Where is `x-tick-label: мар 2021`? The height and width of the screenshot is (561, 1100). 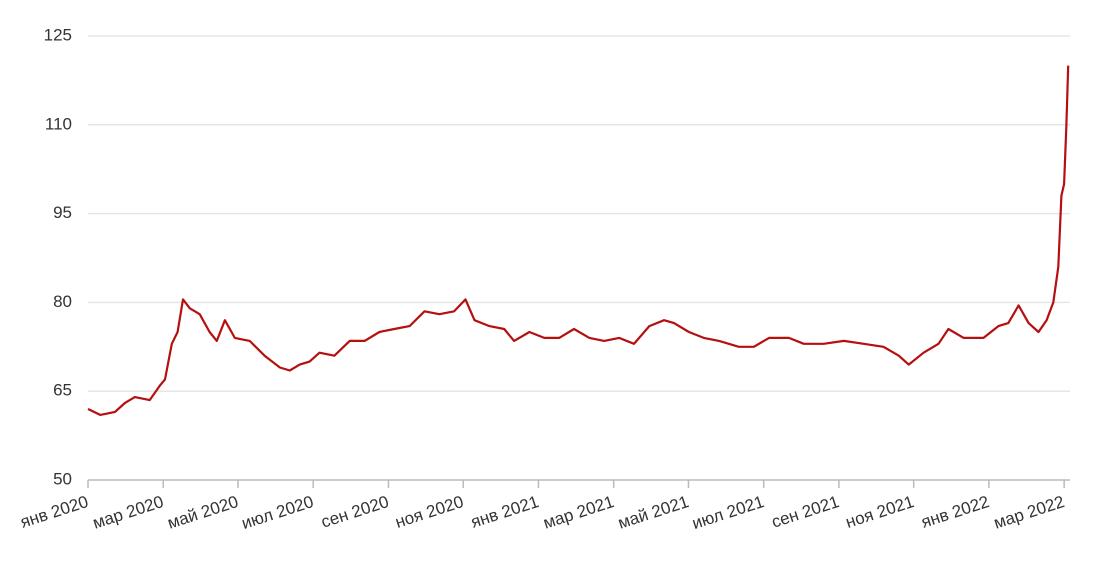
x-tick-label: мар 2021 is located at coordinates (578, 512).